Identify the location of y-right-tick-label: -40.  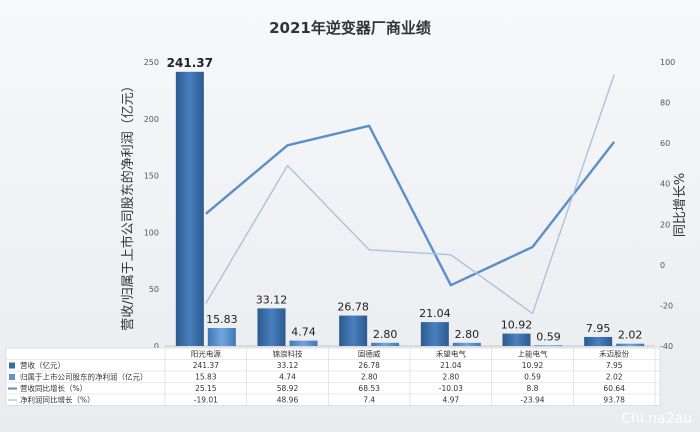
(666, 346).